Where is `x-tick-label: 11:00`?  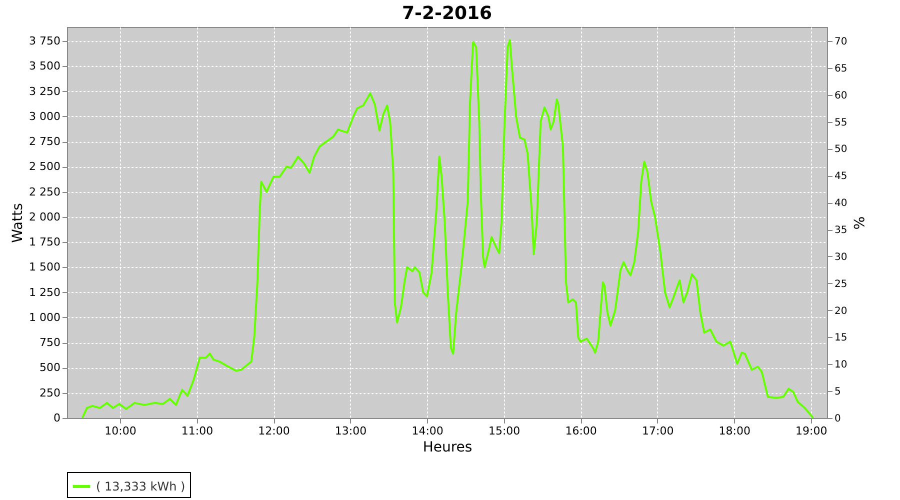
x-tick-label: 11:00 is located at coordinates (197, 431).